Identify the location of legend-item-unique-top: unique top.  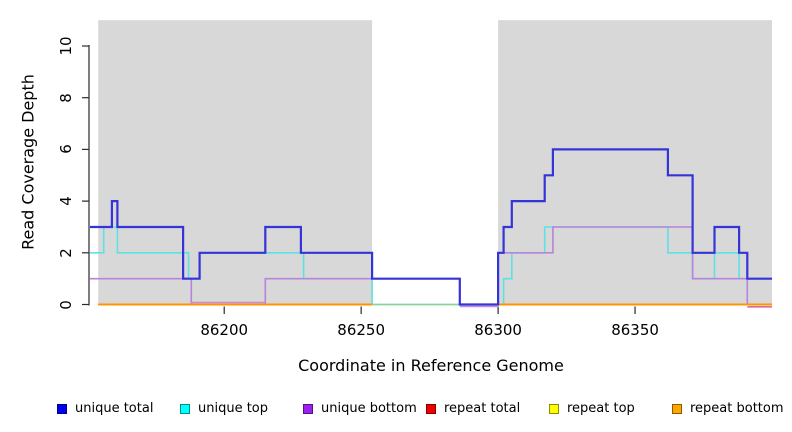
(224, 408).